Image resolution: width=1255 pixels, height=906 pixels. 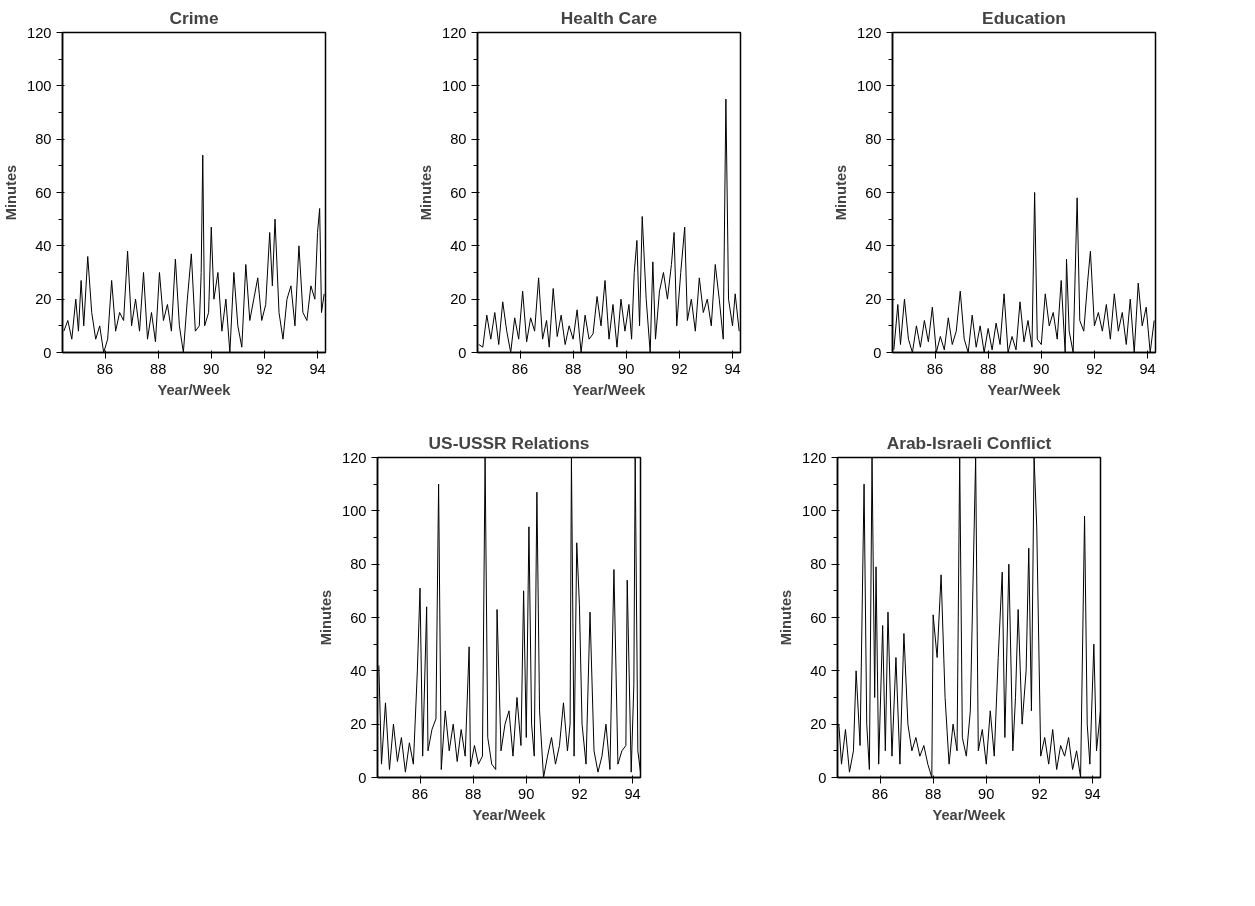 I want to click on chart-title: US-USSR Relations, so click(x=509, y=442).